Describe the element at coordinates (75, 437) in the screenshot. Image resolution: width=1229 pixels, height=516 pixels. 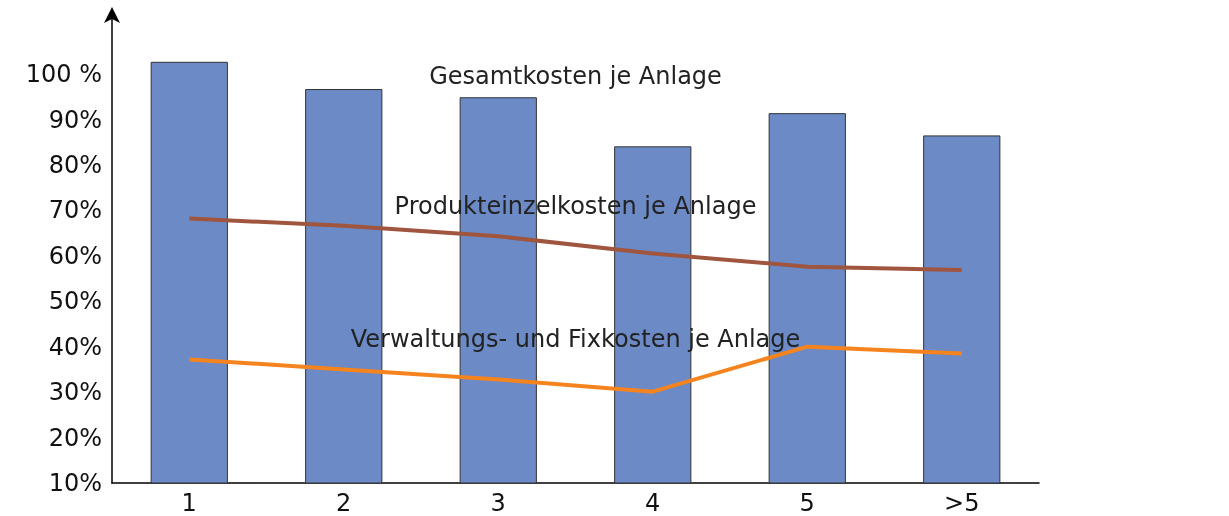
I see `y-tick-label: 20%` at that location.